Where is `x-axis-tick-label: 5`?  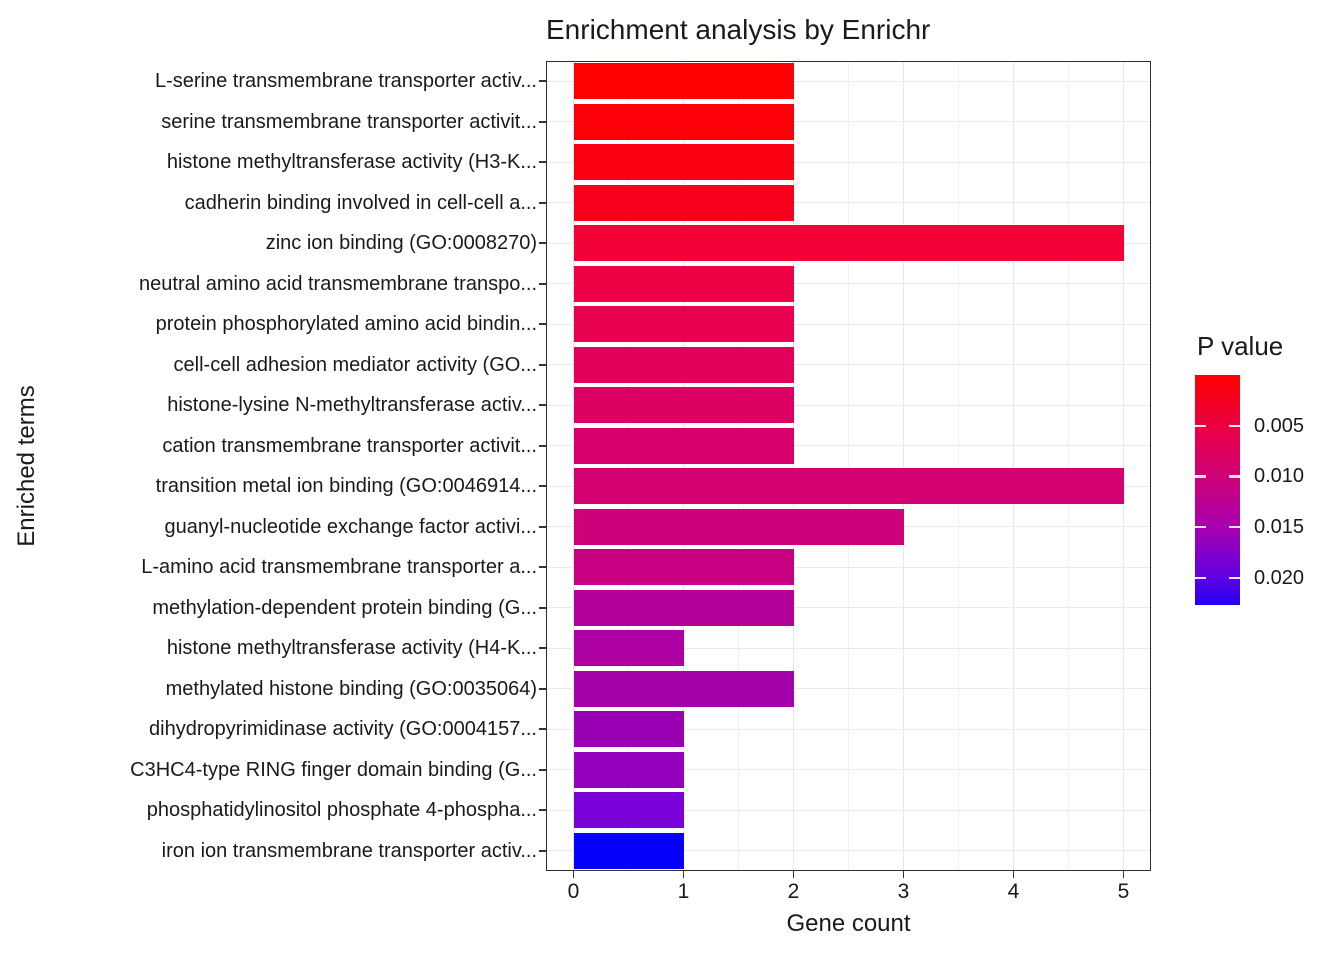 x-axis-tick-label: 5 is located at coordinates (1123, 891).